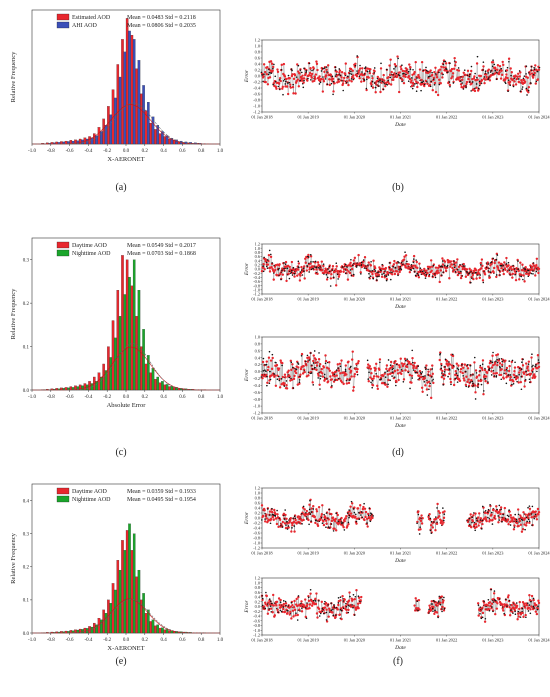  I want to click on y-tick-label: 0.2, so click(257, 70).